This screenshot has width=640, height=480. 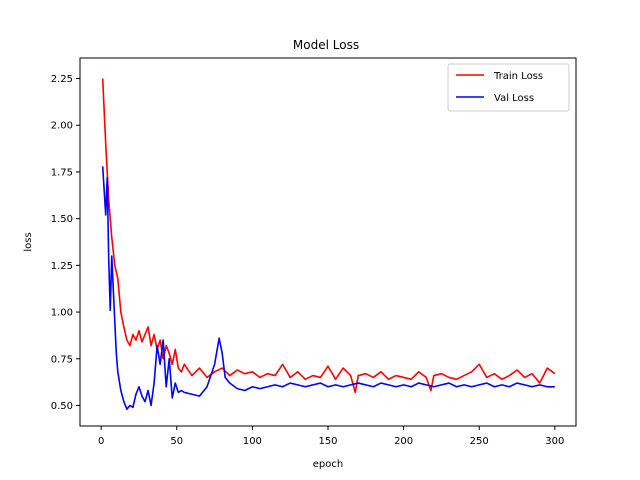 I want to click on legend-label-val-loss: Val Loss, so click(x=514, y=98).